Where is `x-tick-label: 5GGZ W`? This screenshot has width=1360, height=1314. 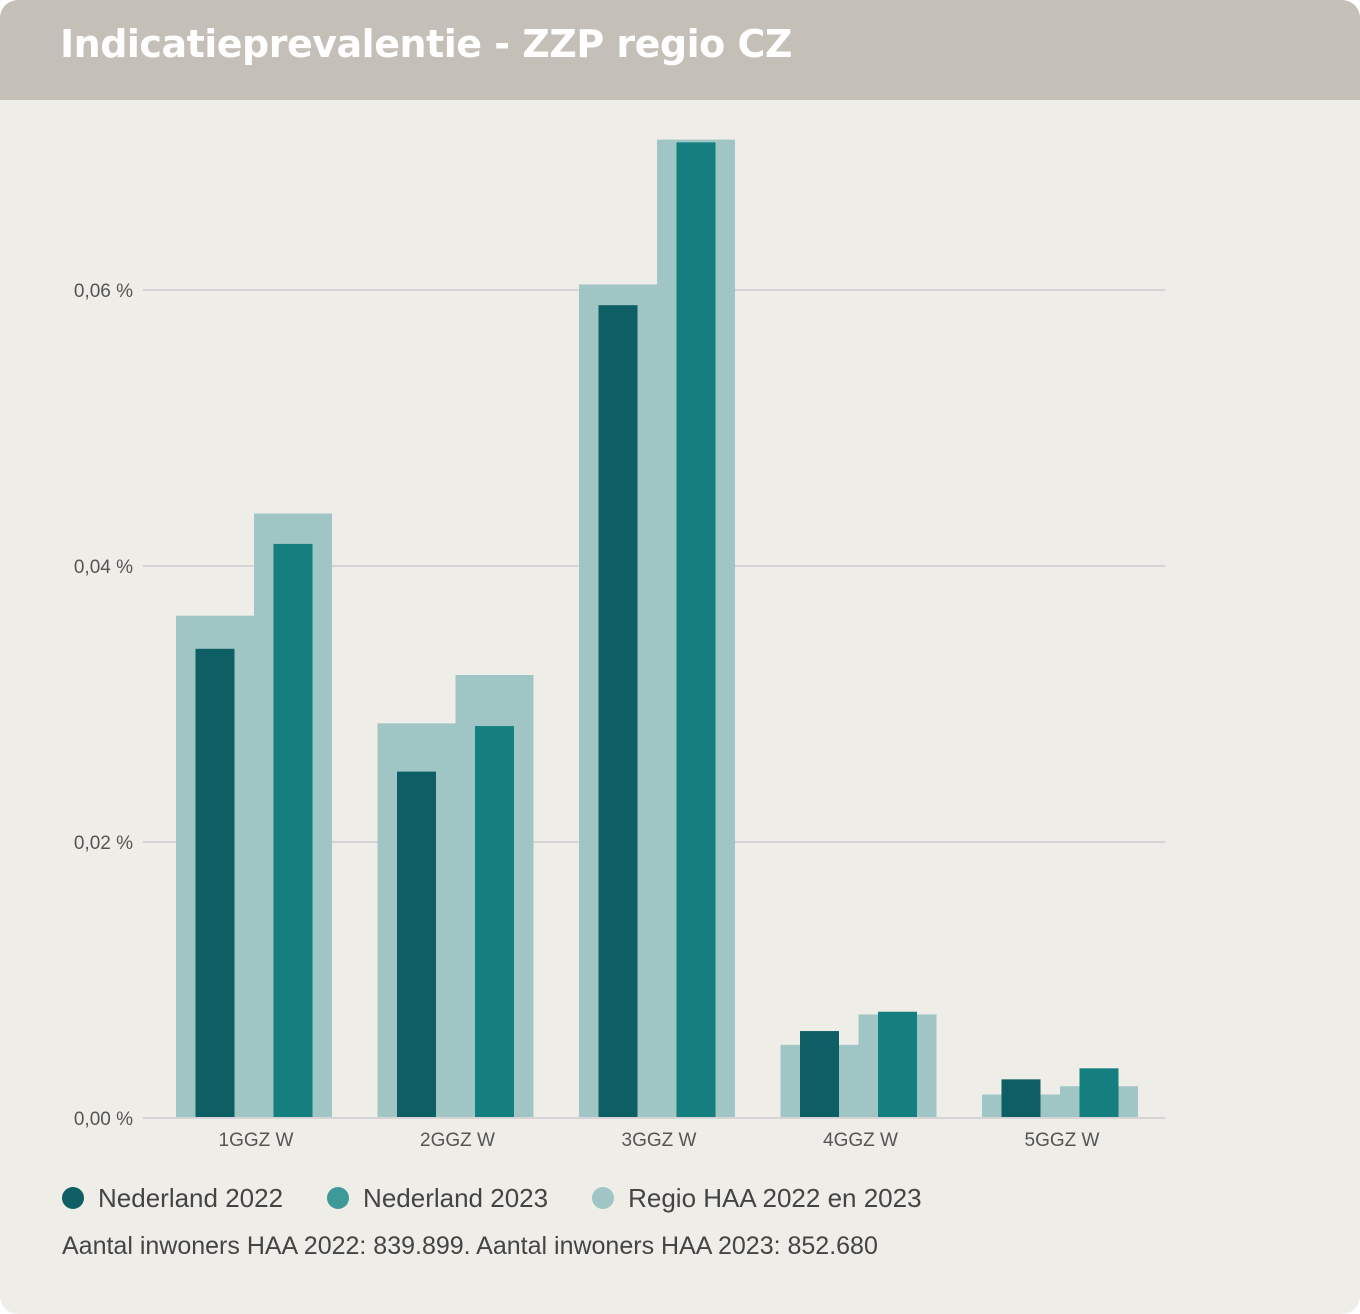
x-tick-label: 5GGZ W is located at coordinates (1062, 1140).